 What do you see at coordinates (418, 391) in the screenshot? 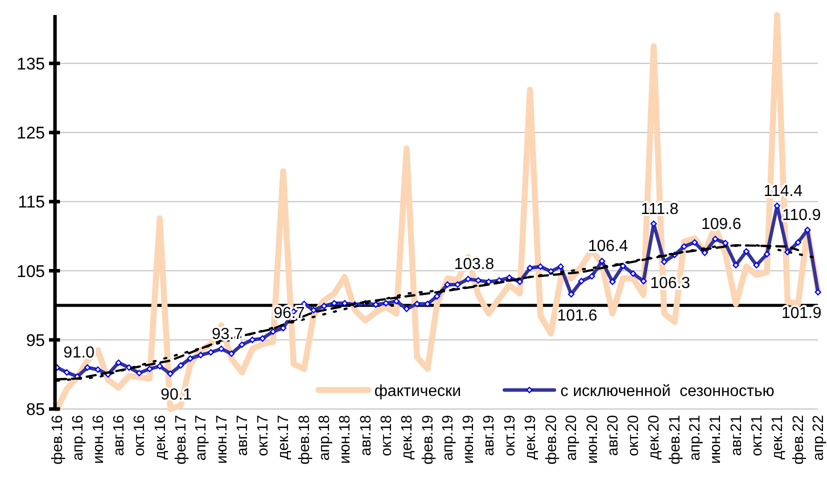
I see `legend-label: фактически` at bounding box center [418, 391].